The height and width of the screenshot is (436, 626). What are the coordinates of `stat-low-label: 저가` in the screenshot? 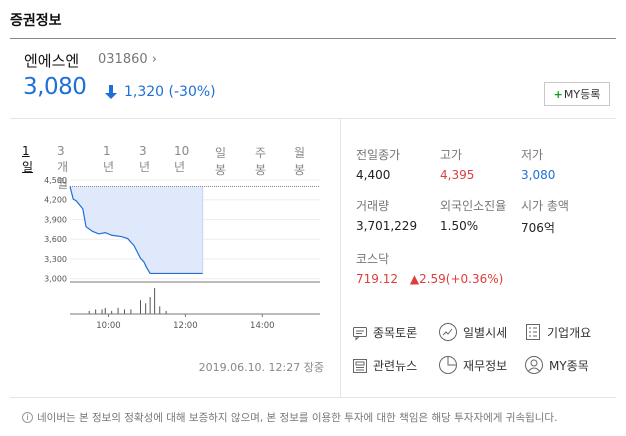 It's located at (532, 155).